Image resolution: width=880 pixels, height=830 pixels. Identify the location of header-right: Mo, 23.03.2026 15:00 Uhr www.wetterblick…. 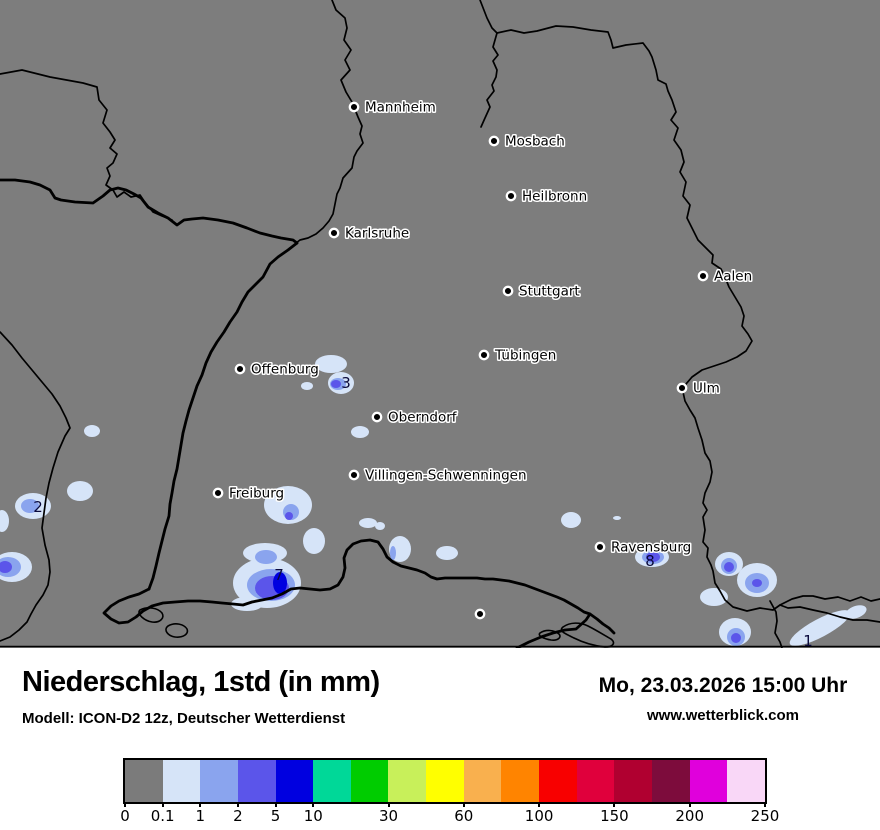
(718, 686).